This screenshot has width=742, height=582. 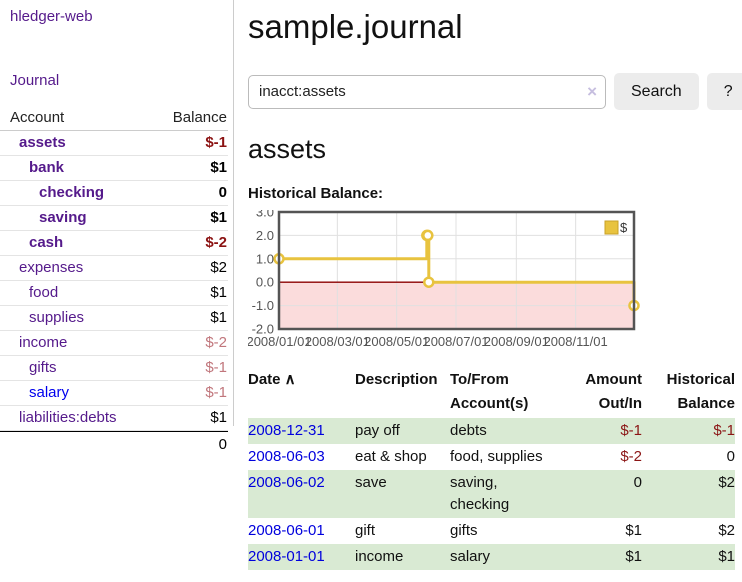 I want to click on account-link: bank, so click(x=47, y=167).